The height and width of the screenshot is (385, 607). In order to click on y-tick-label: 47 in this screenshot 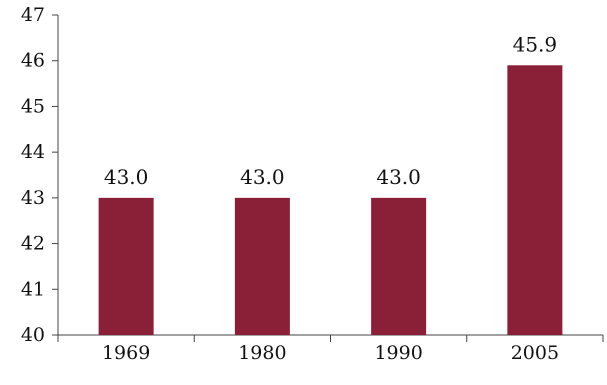, I will do `click(33, 15)`.